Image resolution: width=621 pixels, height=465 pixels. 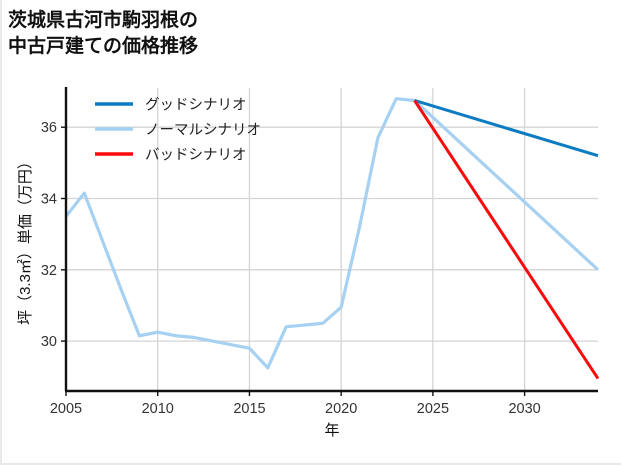 What do you see at coordinates (196, 156) in the screenshot?
I see `legend-label-bad: バッドシナリオ` at bounding box center [196, 156].